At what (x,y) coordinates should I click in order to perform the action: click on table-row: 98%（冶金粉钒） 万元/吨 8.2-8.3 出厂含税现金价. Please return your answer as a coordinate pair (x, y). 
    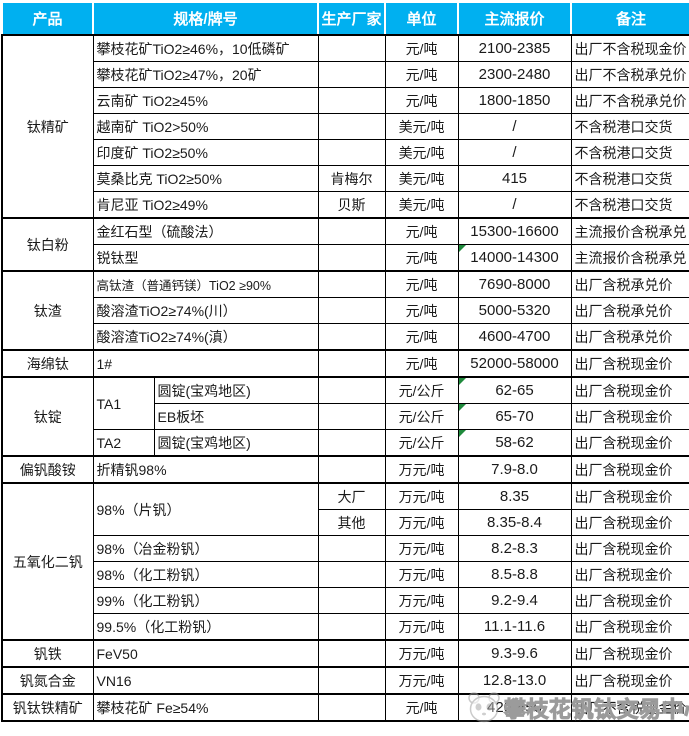
    Looking at the image, I should click on (345, 548).